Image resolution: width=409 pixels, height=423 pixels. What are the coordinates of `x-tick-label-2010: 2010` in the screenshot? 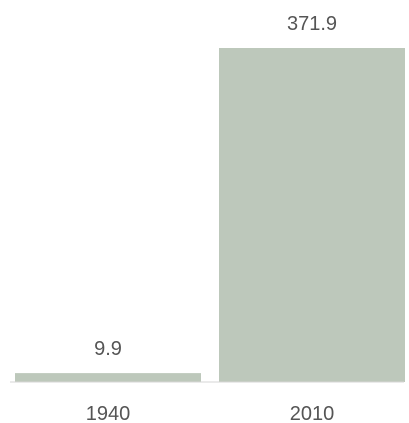 It's located at (312, 413).